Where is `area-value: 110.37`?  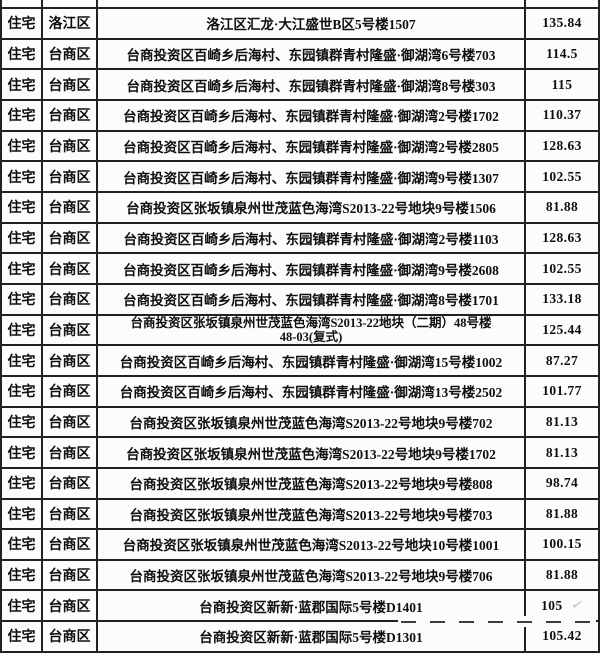
area-value: 110.37 is located at coordinates (562, 115).